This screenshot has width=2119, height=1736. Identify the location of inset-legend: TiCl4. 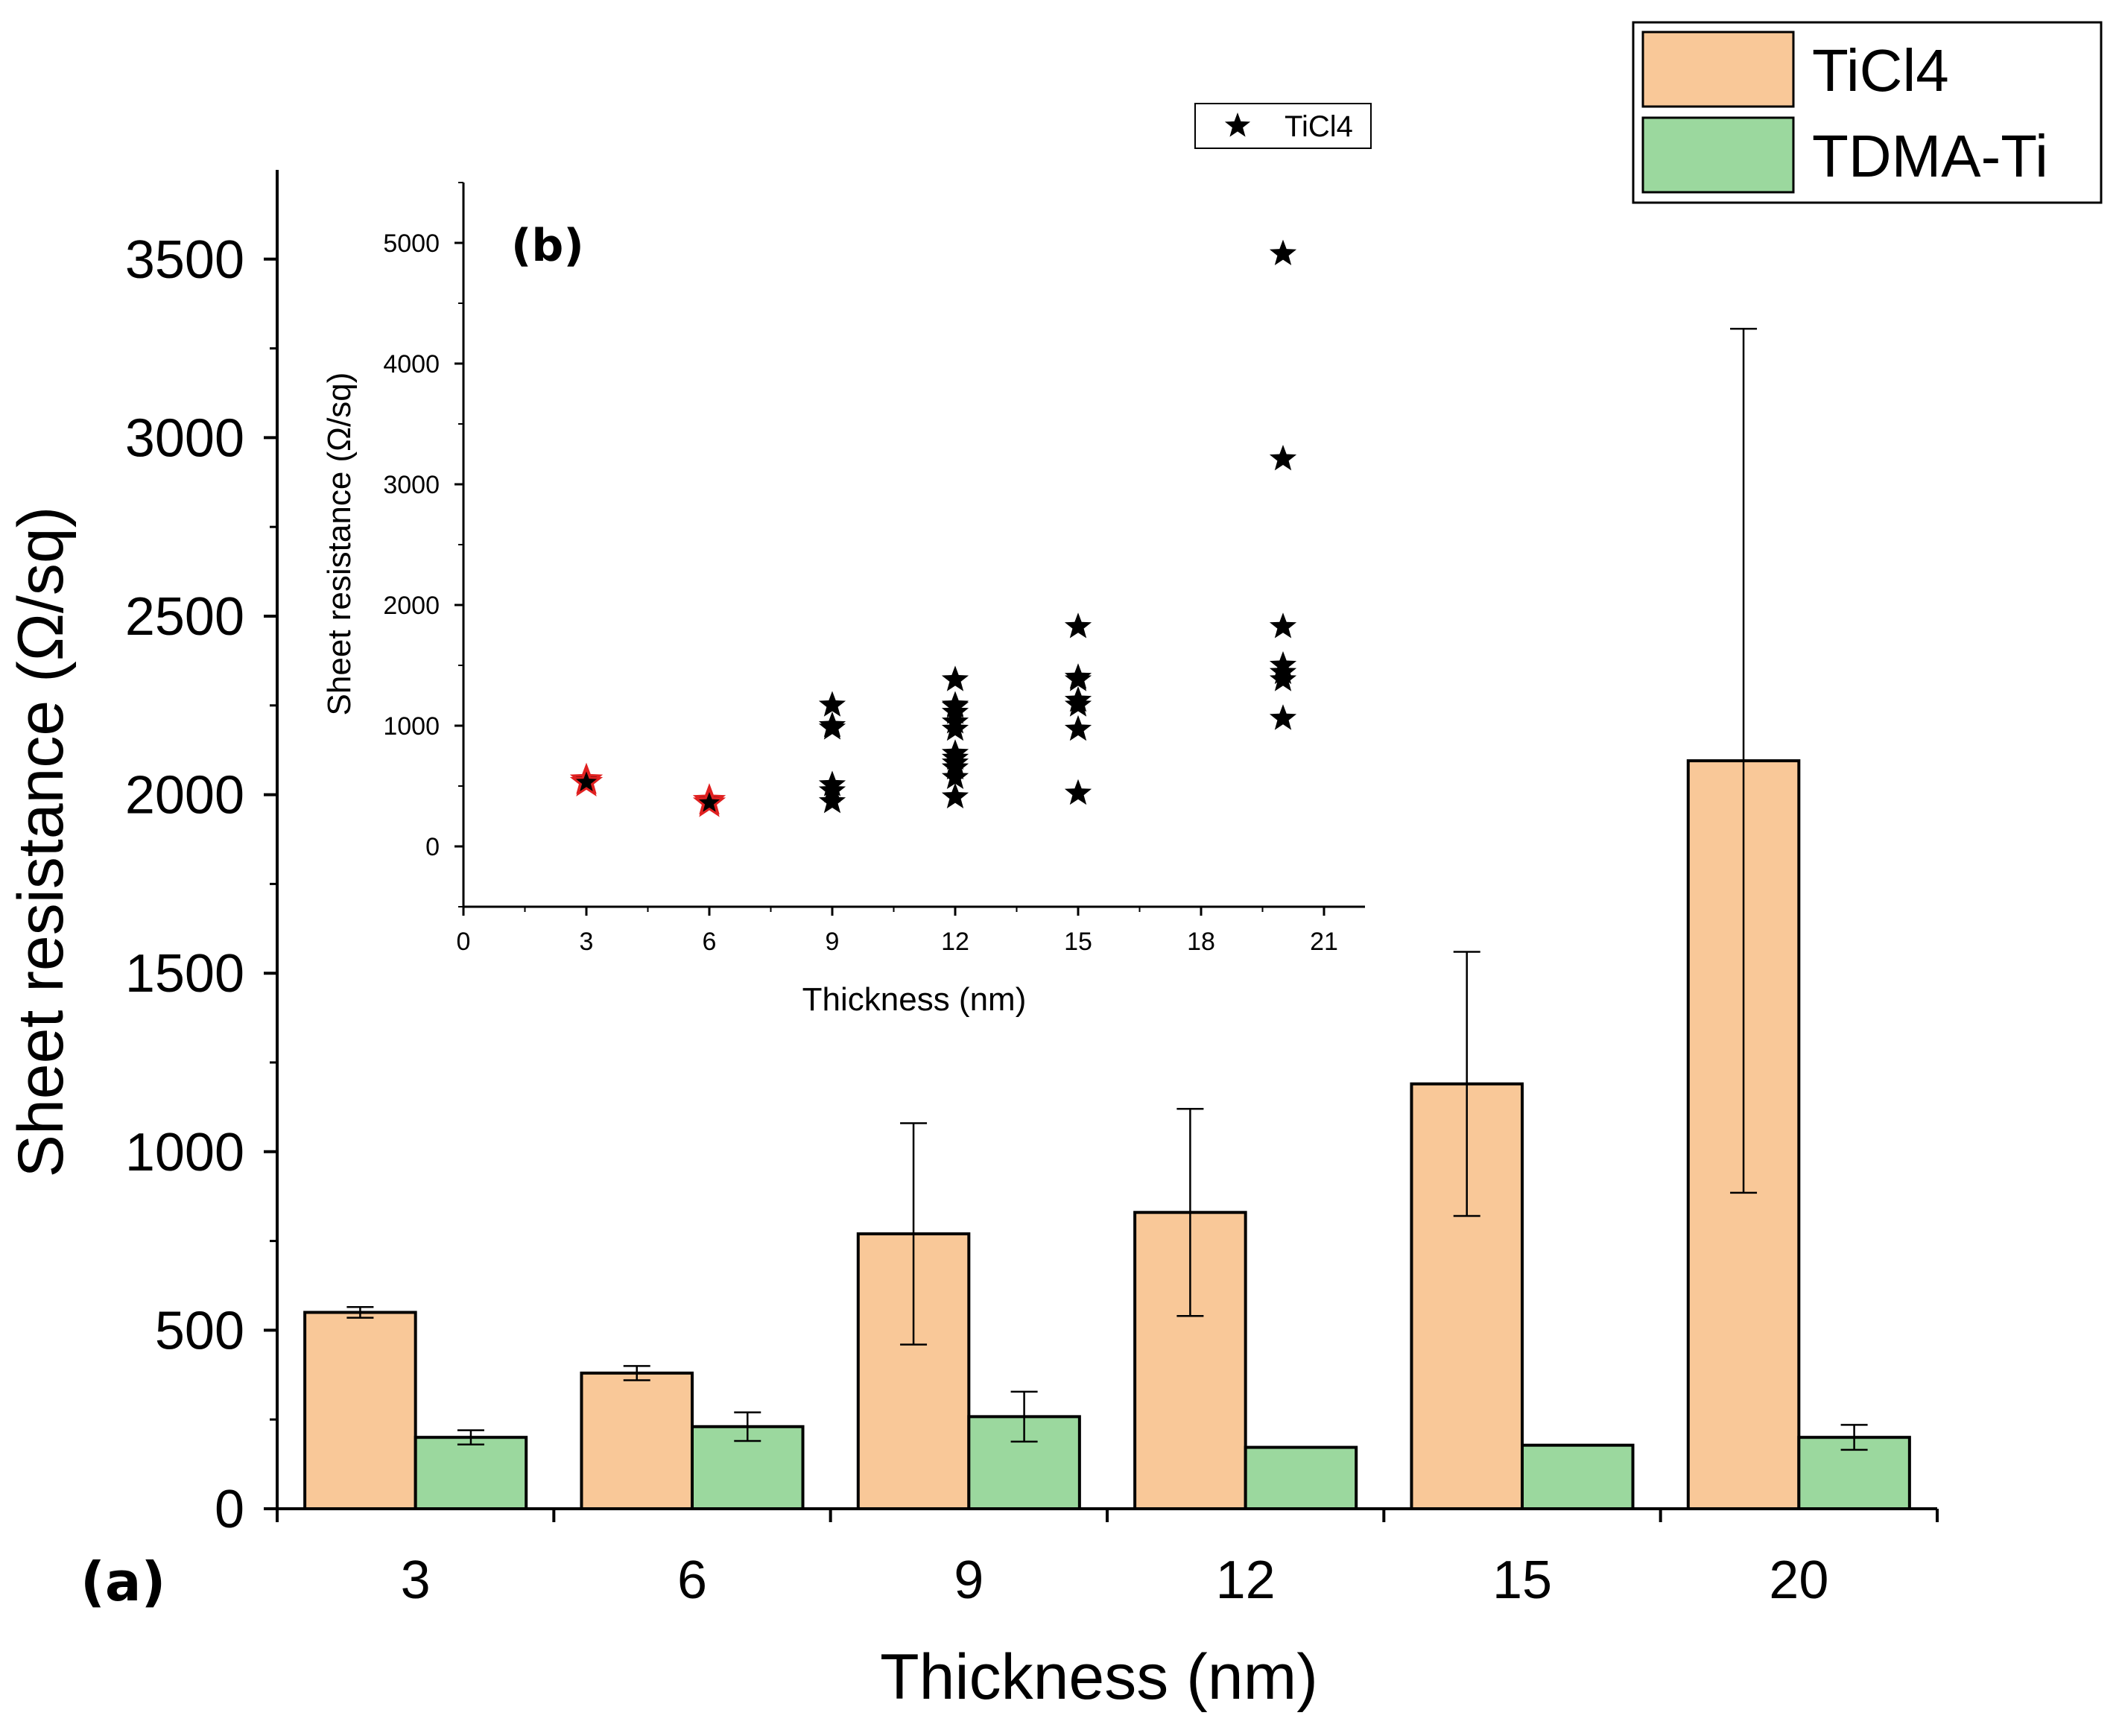
(1283, 126).